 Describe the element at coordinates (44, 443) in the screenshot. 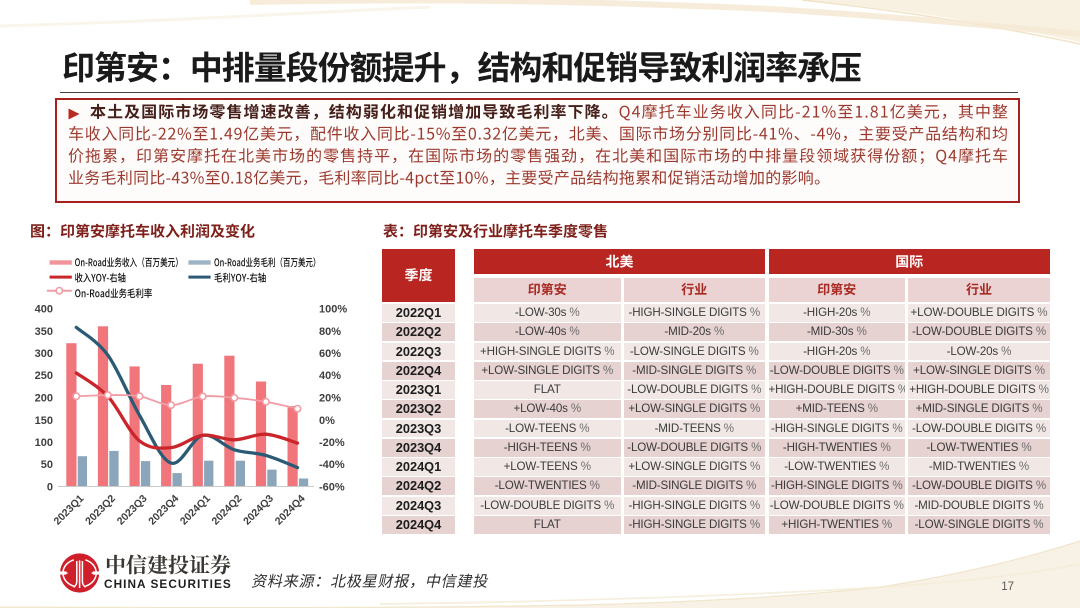

I see `svg-text: 100` at that location.